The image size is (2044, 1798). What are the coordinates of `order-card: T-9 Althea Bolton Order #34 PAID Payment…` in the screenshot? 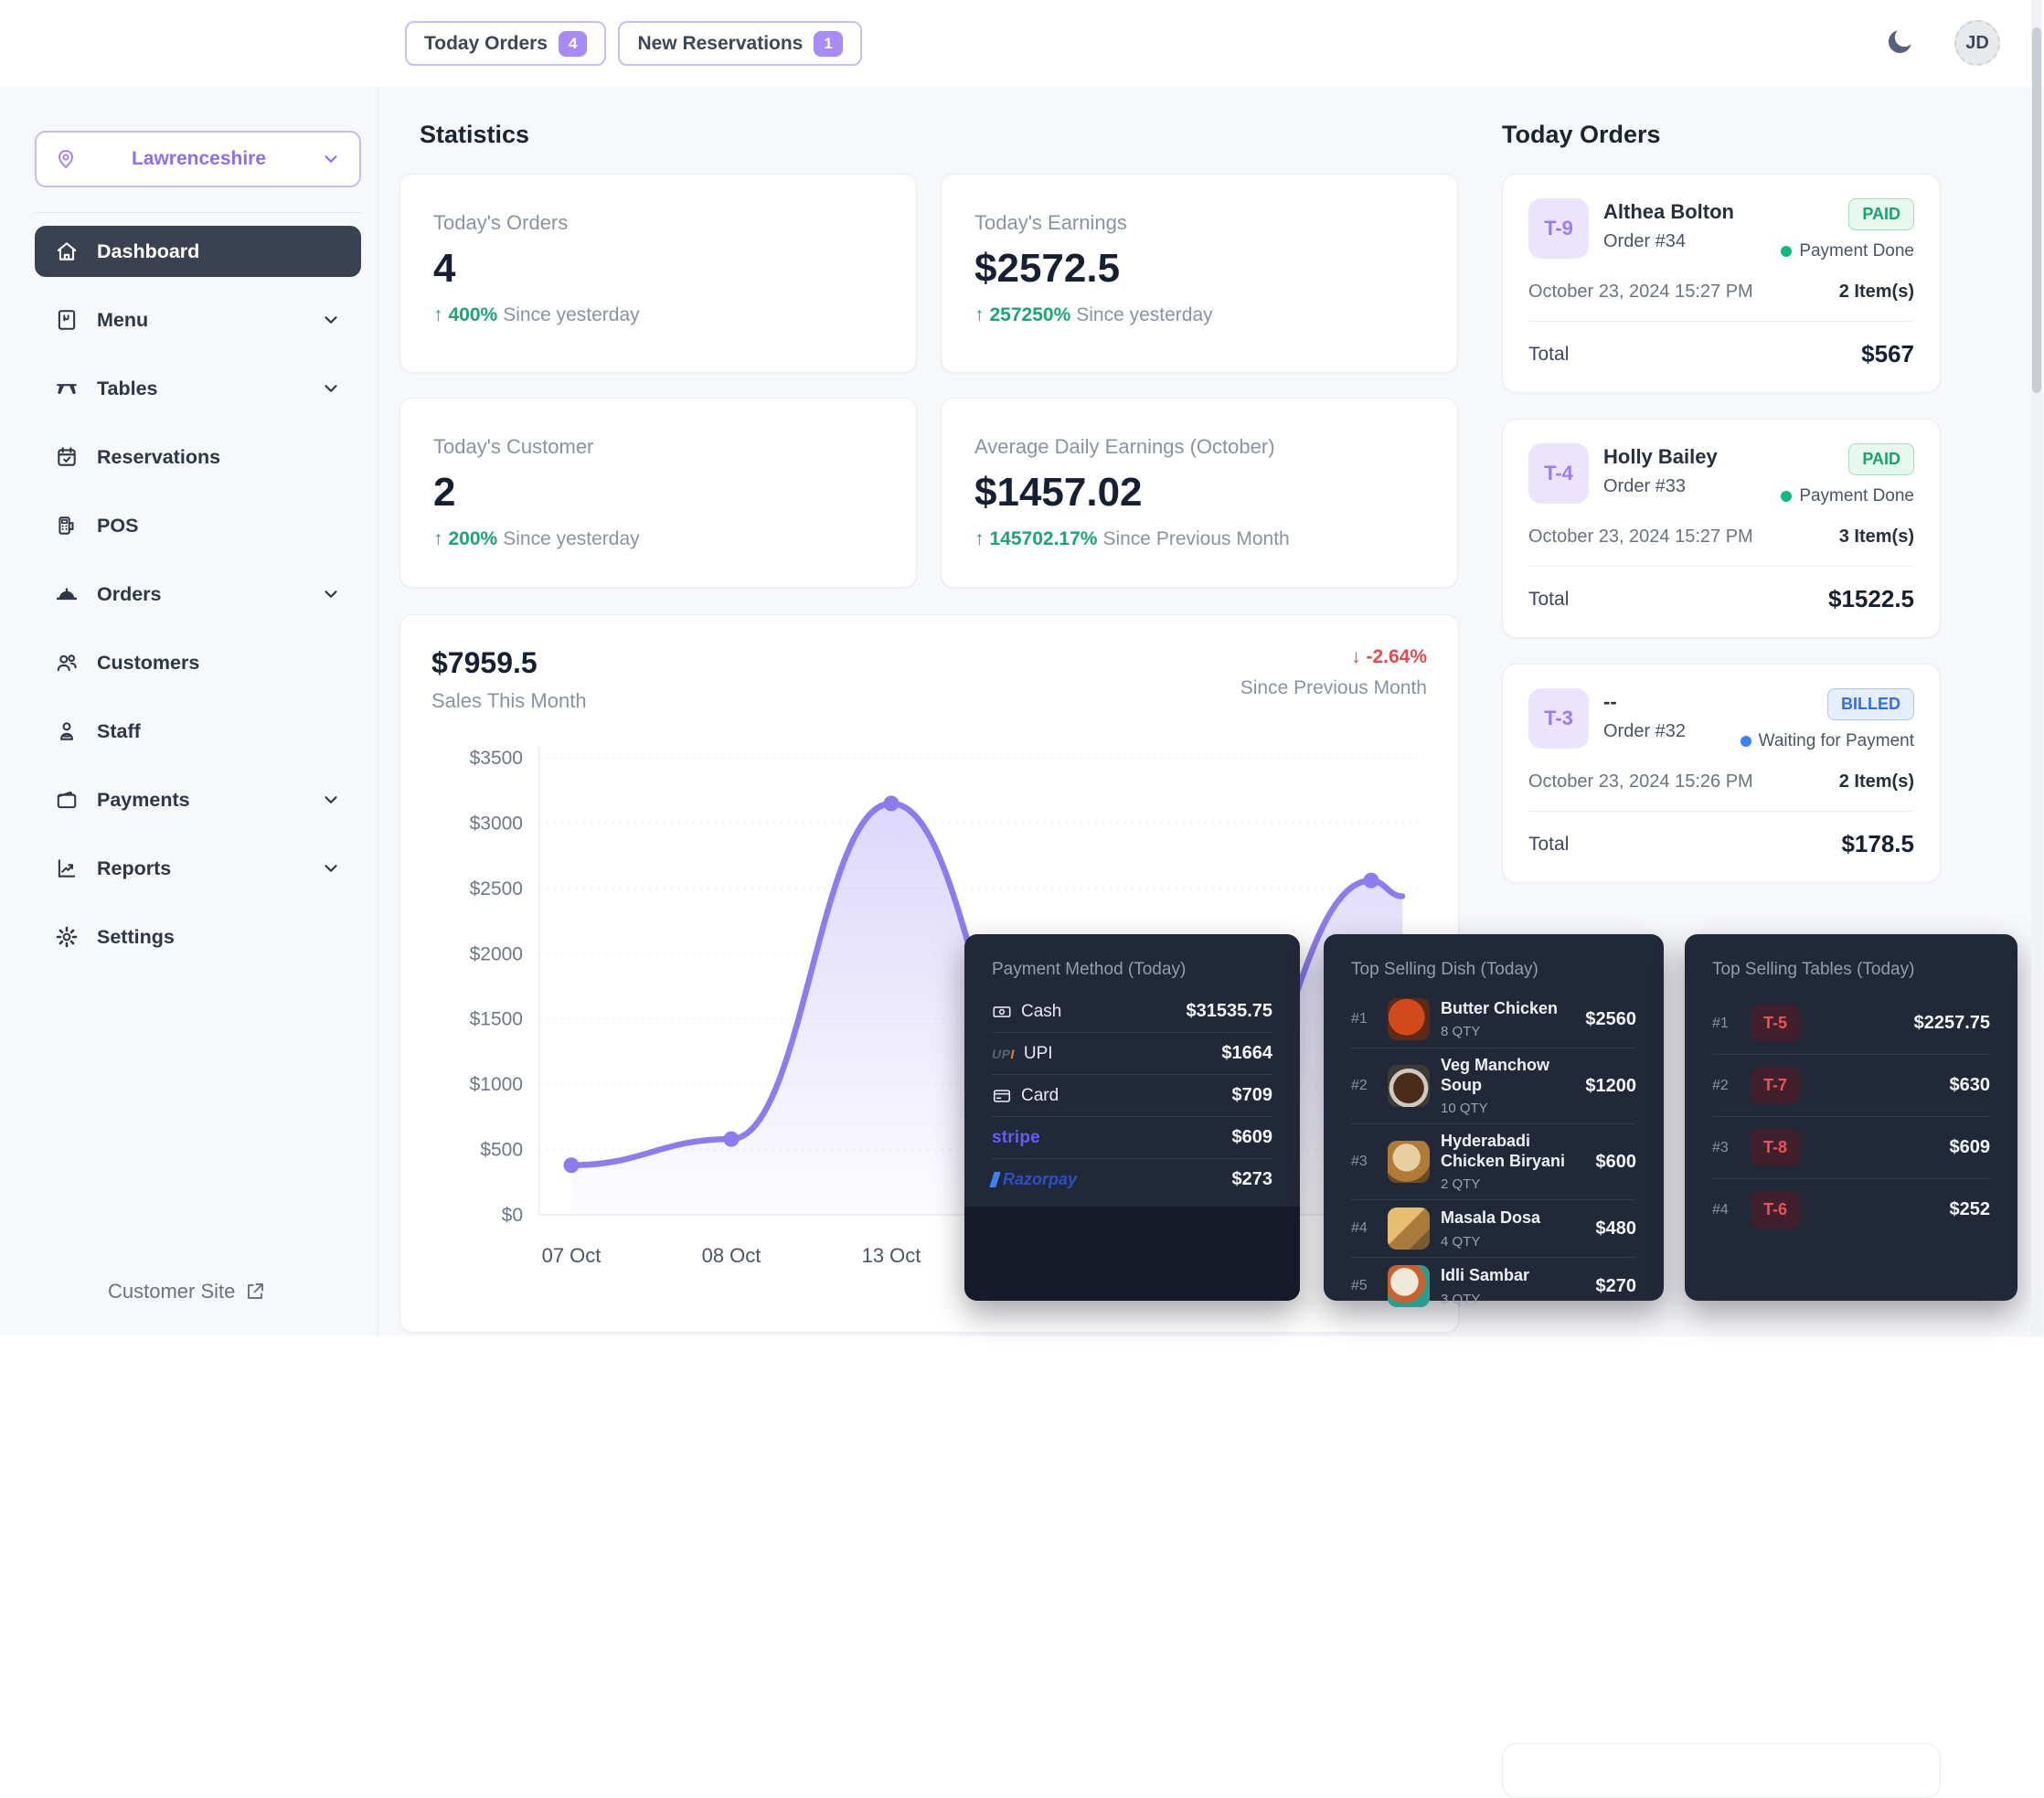 It's located at (1721, 284).